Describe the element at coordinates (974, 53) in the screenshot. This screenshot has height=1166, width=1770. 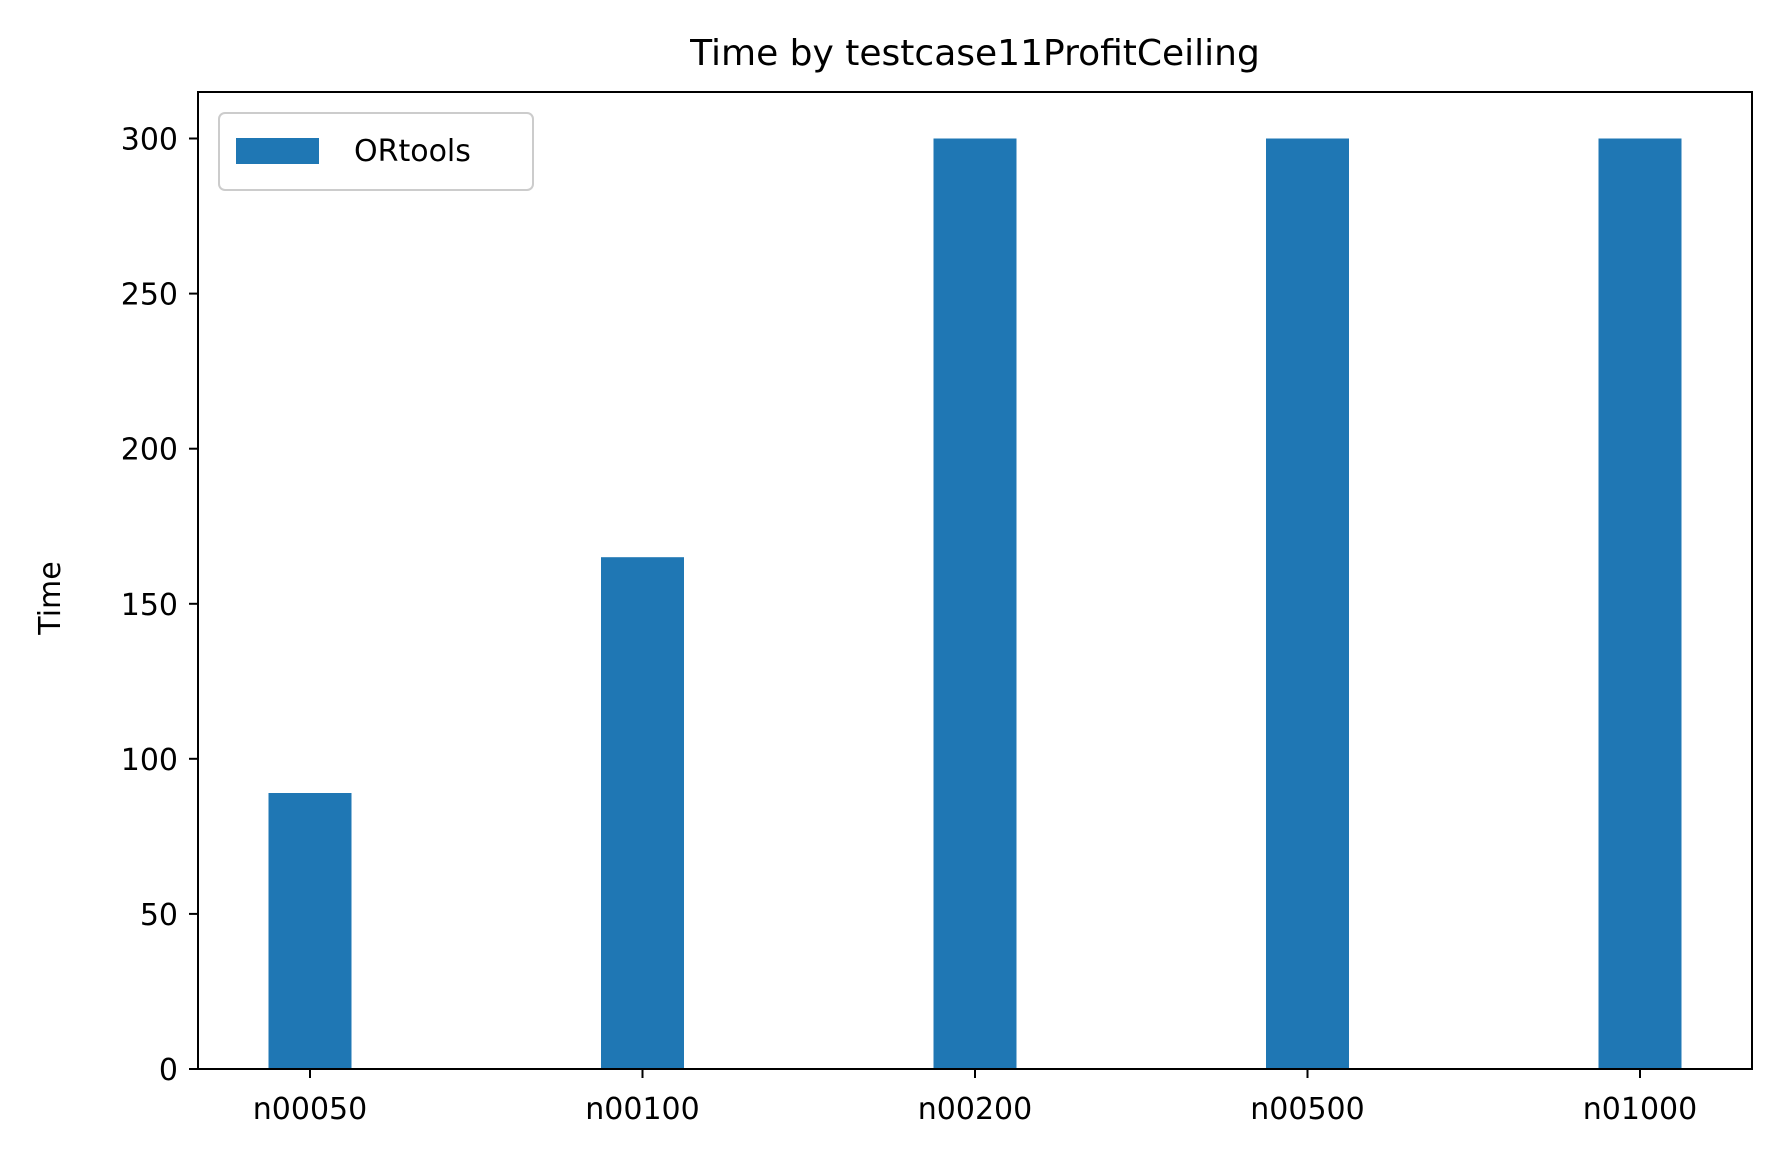
I see `chart-title: Time by testcase11ProfitCeiling` at that location.